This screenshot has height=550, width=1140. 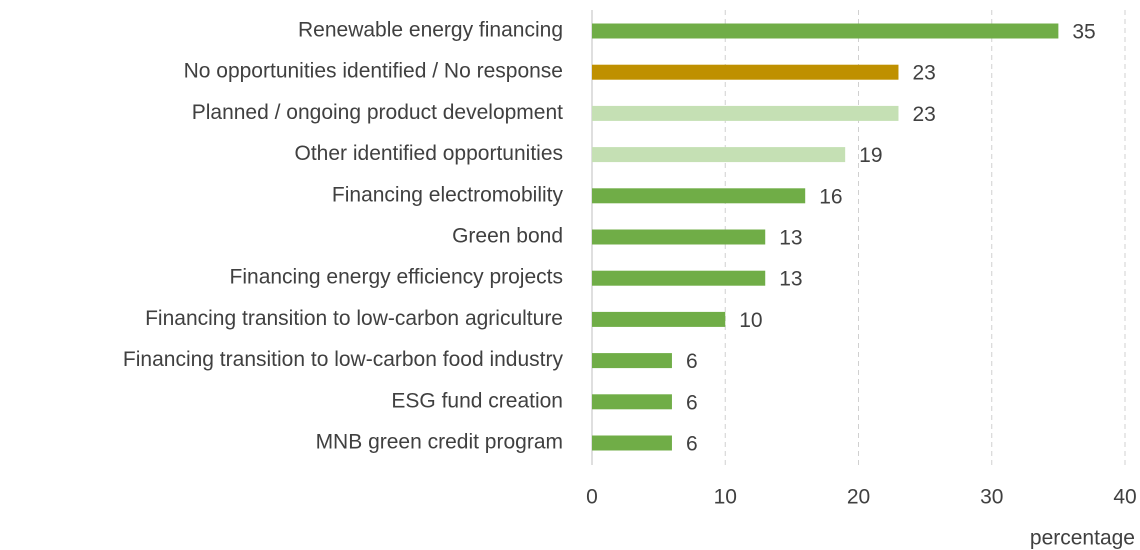 What do you see at coordinates (1082, 538) in the screenshot?
I see `x-axis-label: percentage` at bounding box center [1082, 538].